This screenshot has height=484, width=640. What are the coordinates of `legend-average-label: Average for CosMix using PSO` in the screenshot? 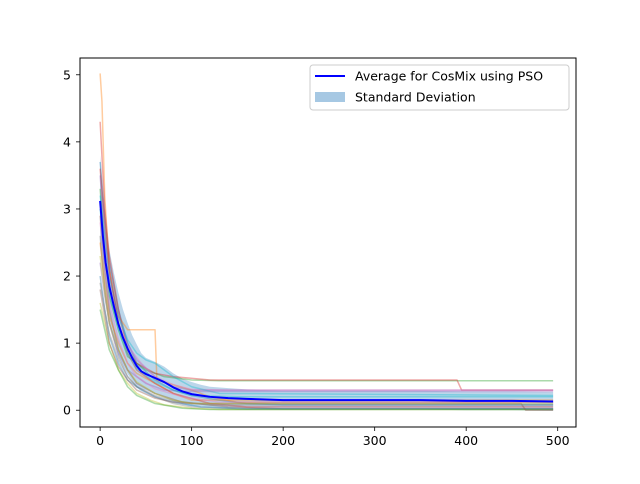 It's located at (449, 76).